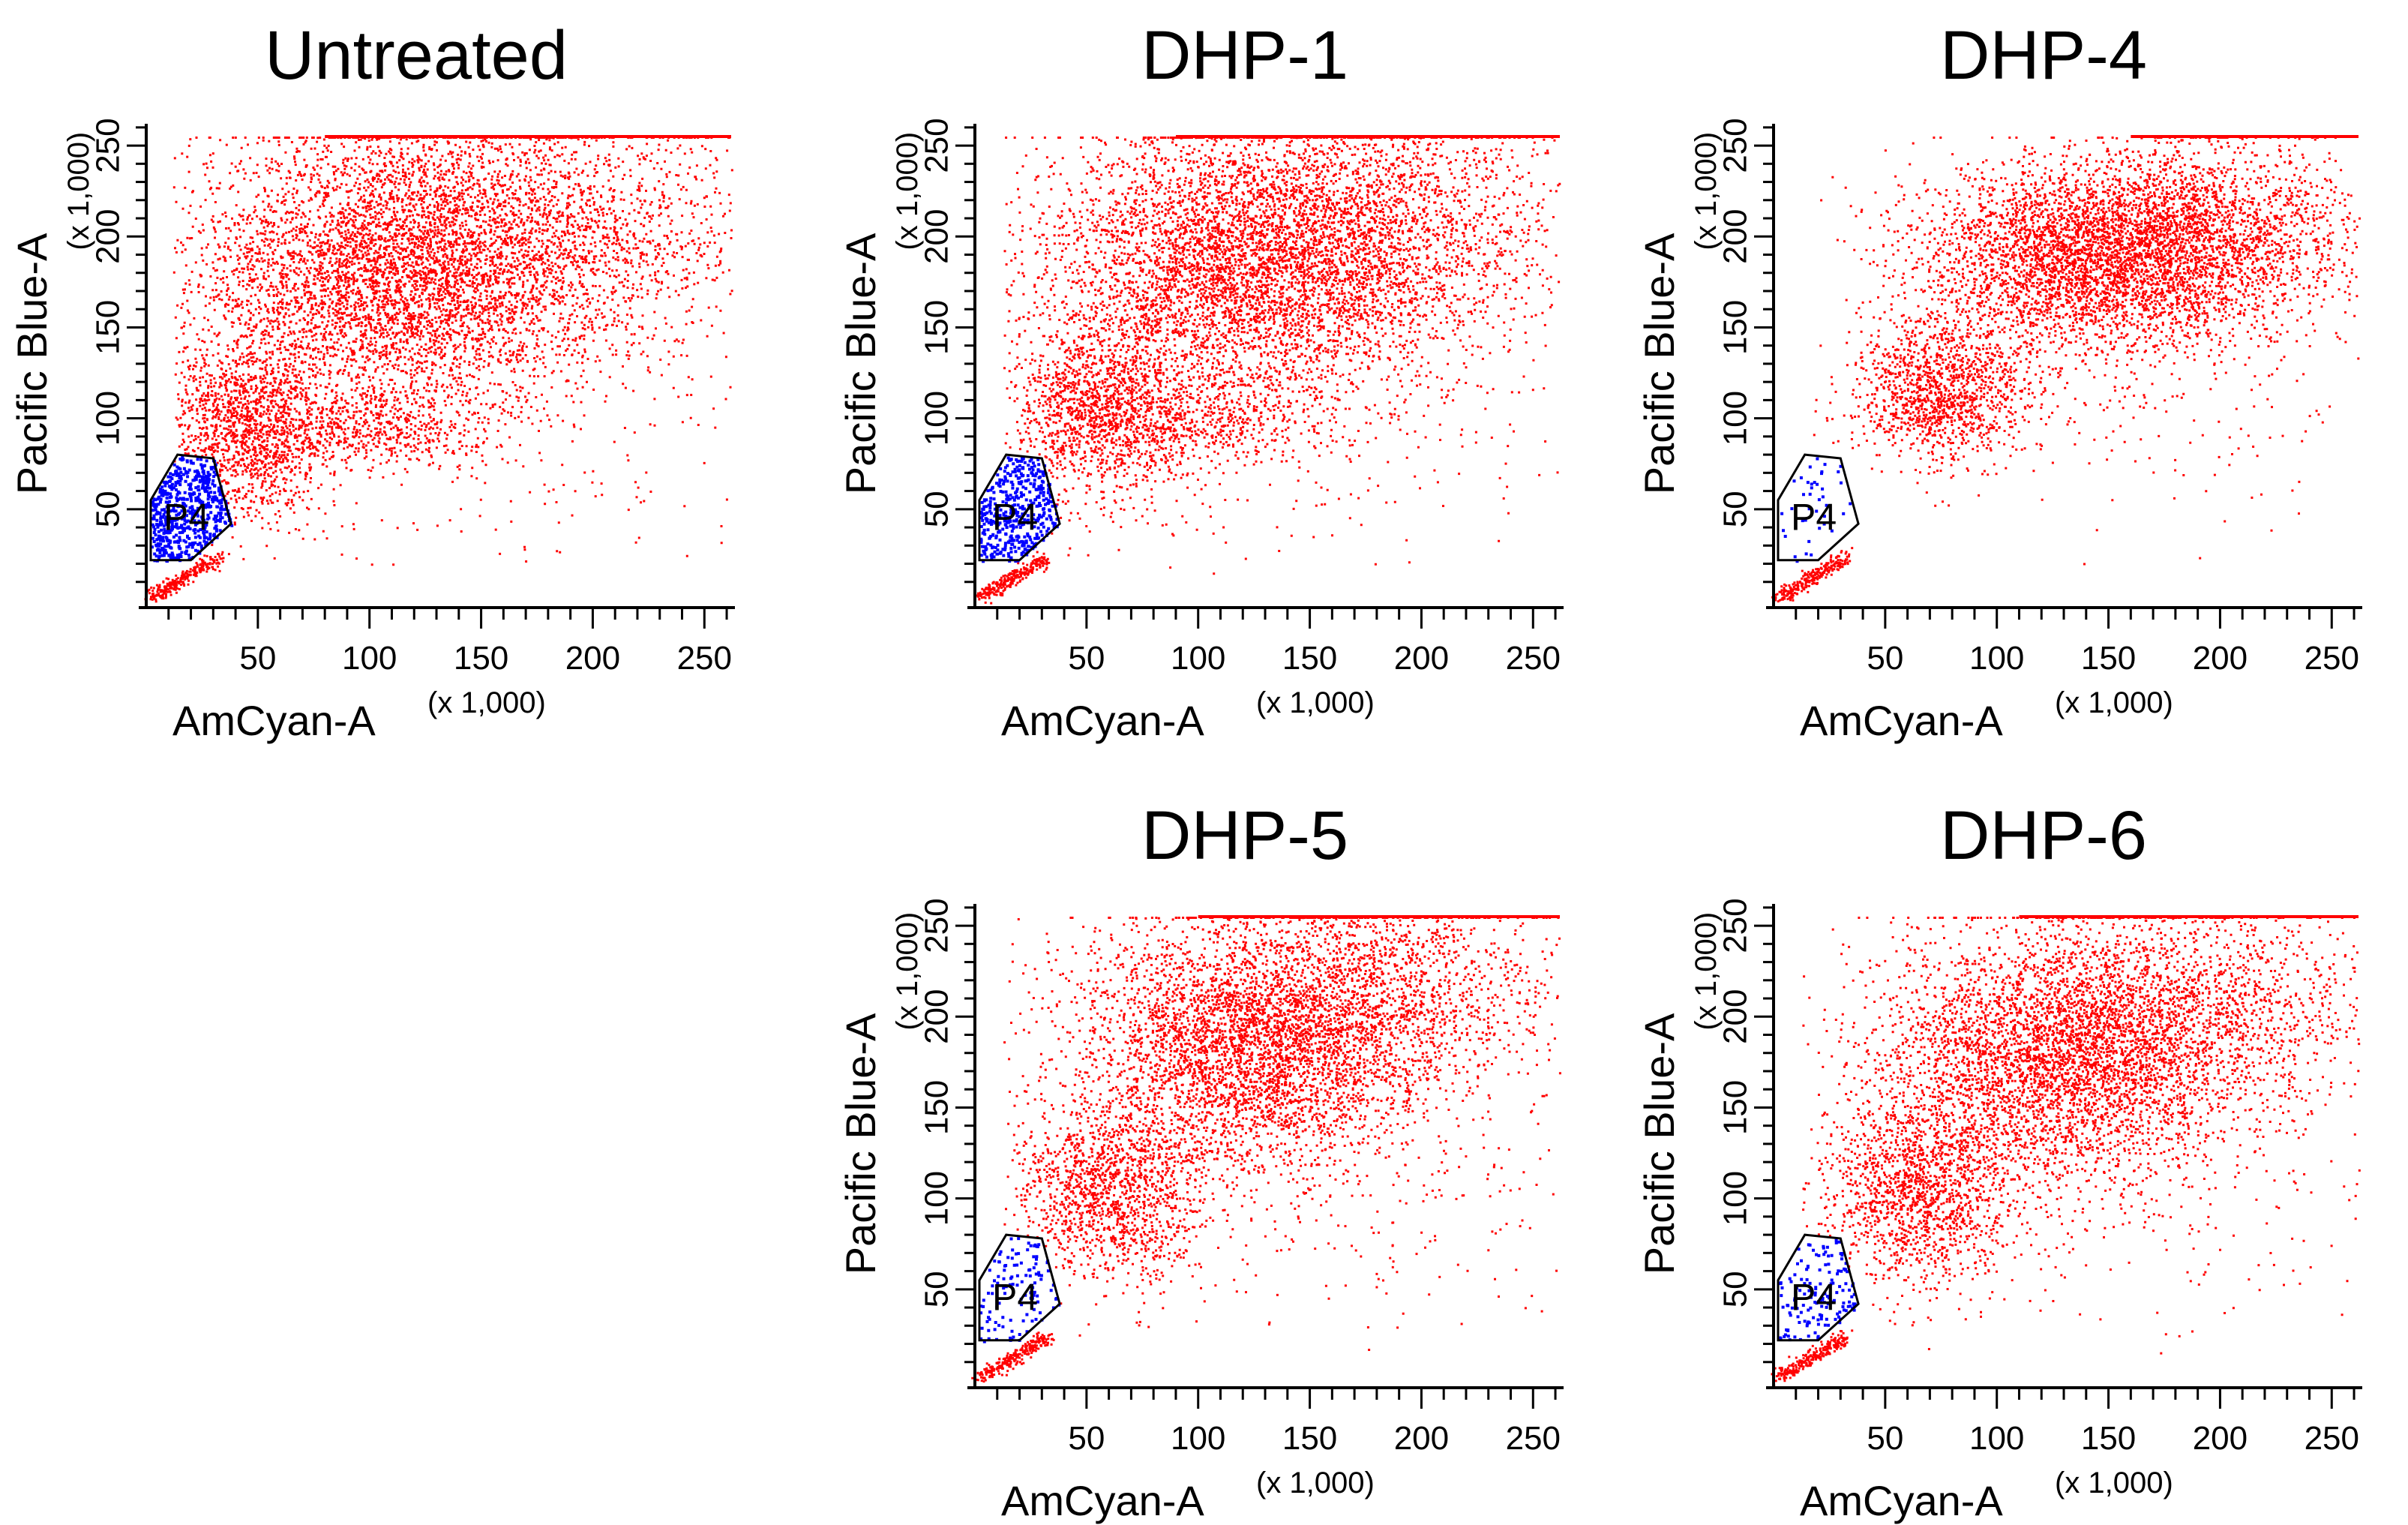 The width and height of the screenshot is (2408, 1525). I want to click on plot-title: DHP-6, so click(2043, 835).